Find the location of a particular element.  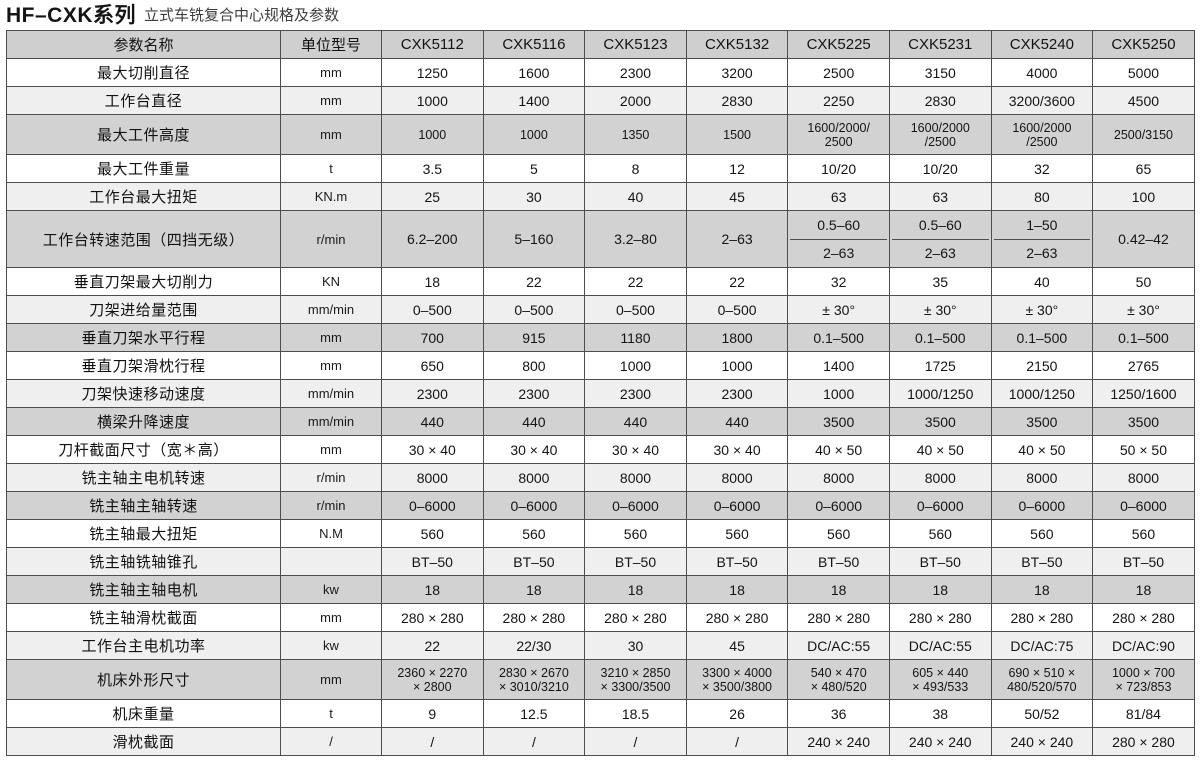

row-unit: kw is located at coordinates (331, 589).